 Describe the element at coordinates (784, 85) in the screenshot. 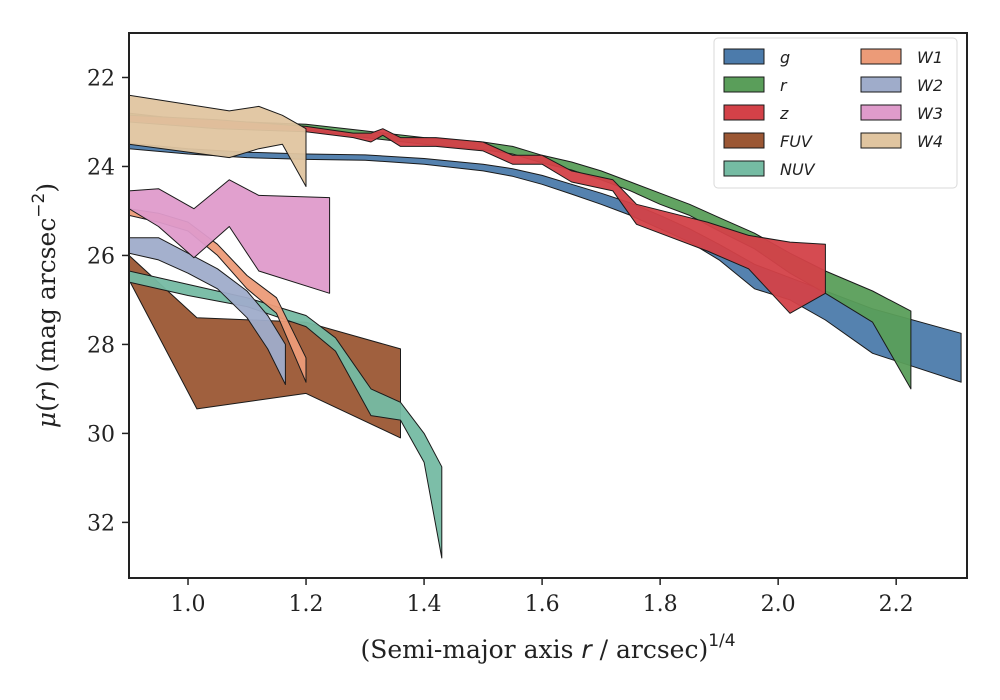

I see `legend-label-r: r` at that location.